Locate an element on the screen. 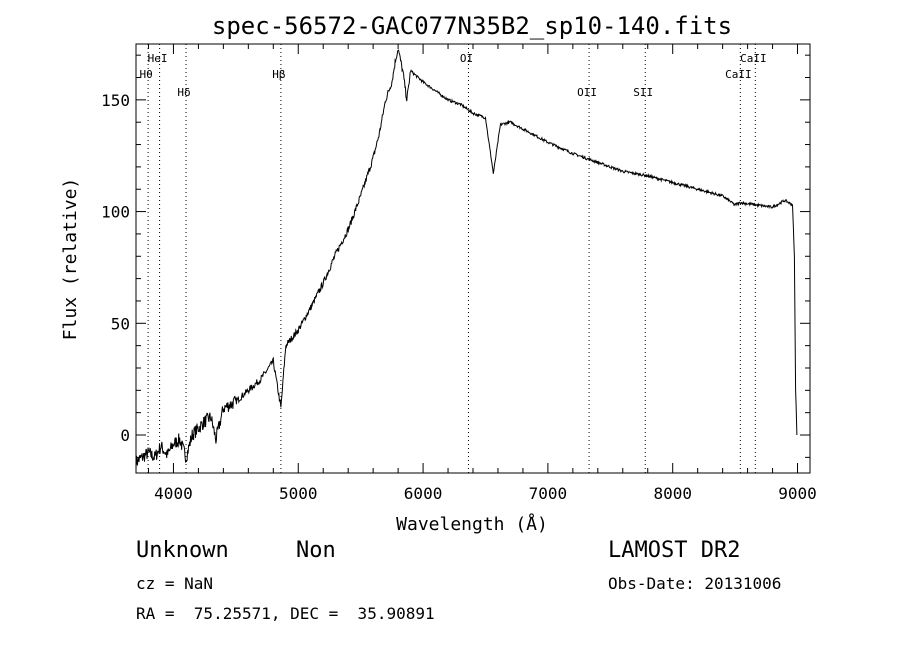 This screenshot has height=650, width=900. x-tick-label: 8000 is located at coordinates (672, 493).